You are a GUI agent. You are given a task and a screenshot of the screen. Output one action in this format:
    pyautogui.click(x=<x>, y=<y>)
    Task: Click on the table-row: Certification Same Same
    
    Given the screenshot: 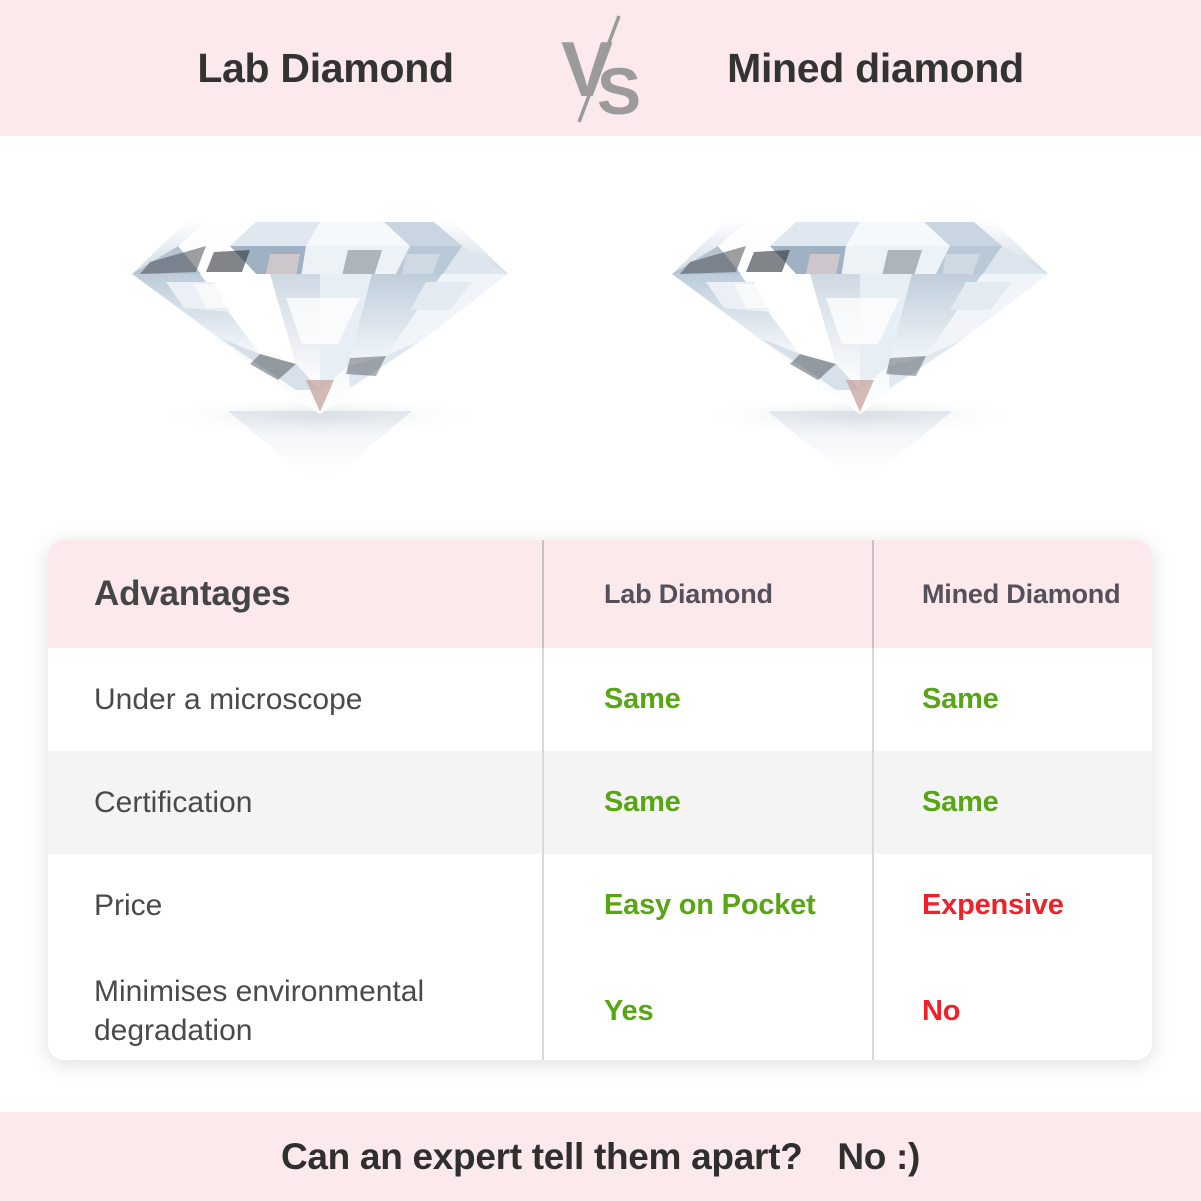 What is the action you would take?
    pyautogui.click(x=600, y=802)
    